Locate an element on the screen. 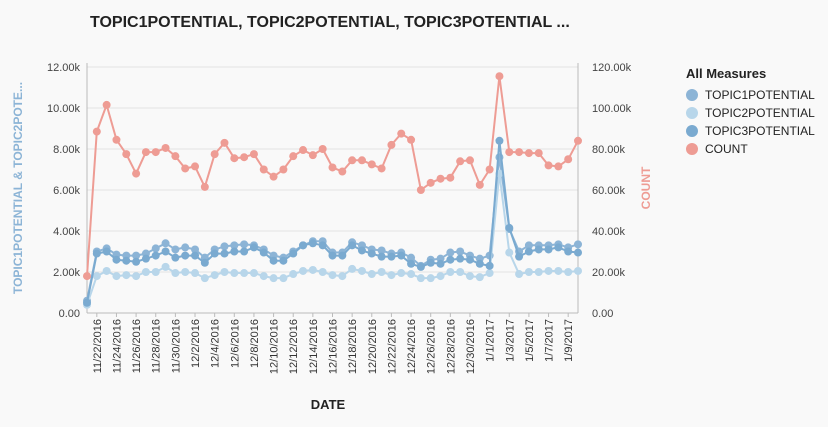  legend-item-topic1potential: TOPIC1POTENTIAL is located at coordinates (750, 95).